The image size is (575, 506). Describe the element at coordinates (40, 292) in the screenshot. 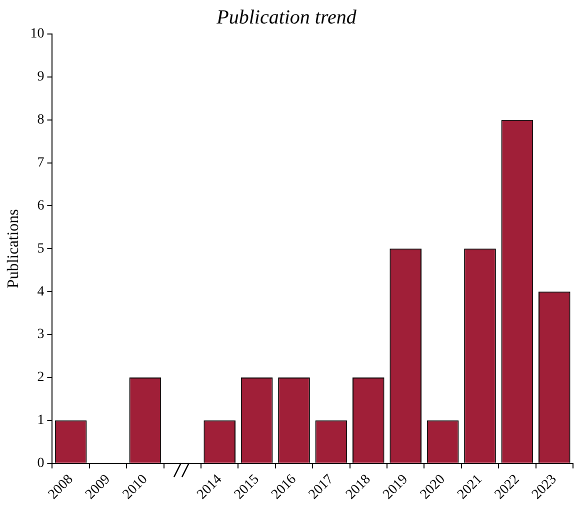

I see `y-tick-label: 4` at that location.